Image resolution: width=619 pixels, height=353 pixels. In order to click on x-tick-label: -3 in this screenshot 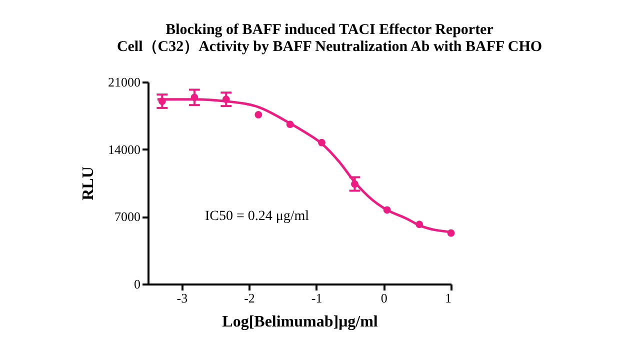, I will do `click(182, 298)`.